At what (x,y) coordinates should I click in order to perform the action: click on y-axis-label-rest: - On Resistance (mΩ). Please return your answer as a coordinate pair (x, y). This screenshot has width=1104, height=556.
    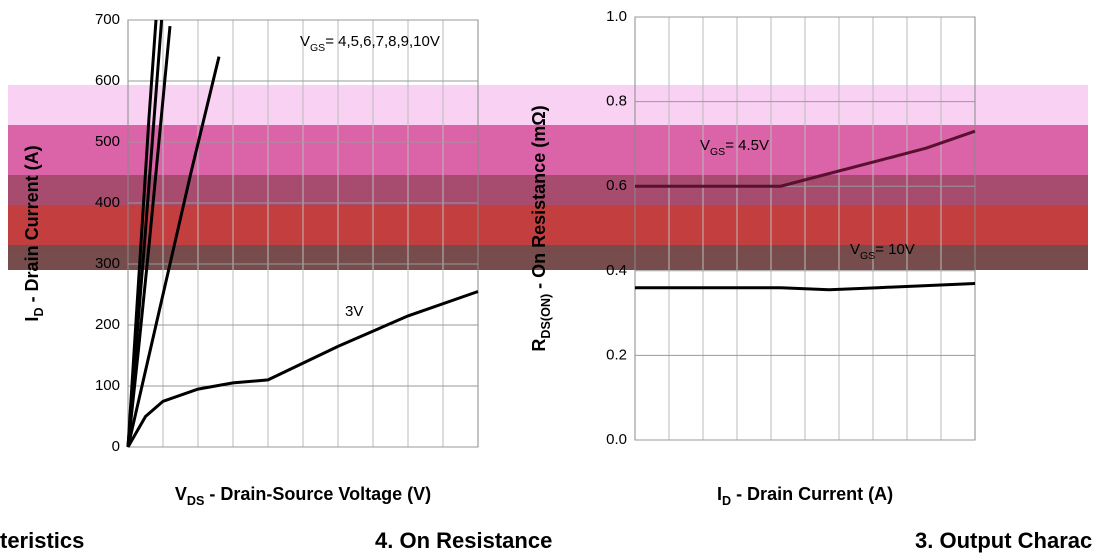
    Looking at the image, I should click on (539, 199).